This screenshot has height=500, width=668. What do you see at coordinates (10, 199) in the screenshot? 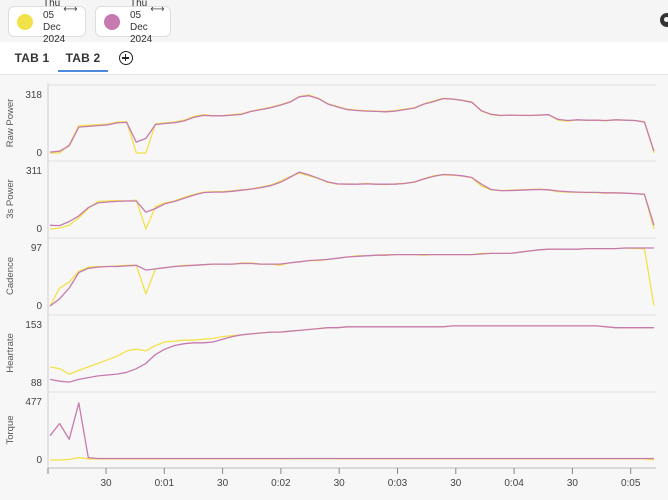
I see `y-axis-label: 3s Power` at bounding box center [10, 199].